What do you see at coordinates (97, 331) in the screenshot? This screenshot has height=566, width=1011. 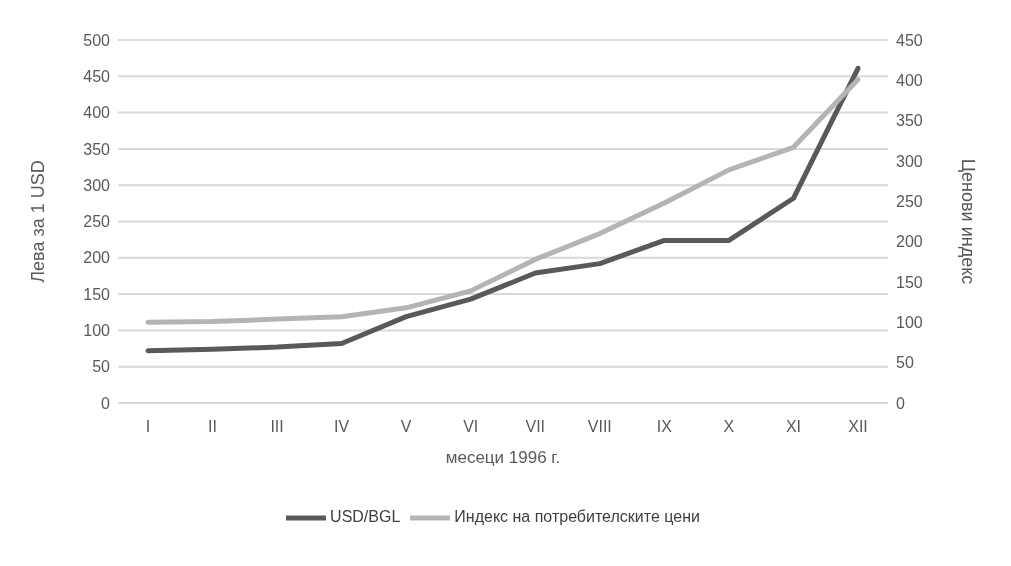 I see `y-tick-label: 100` at bounding box center [97, 331].